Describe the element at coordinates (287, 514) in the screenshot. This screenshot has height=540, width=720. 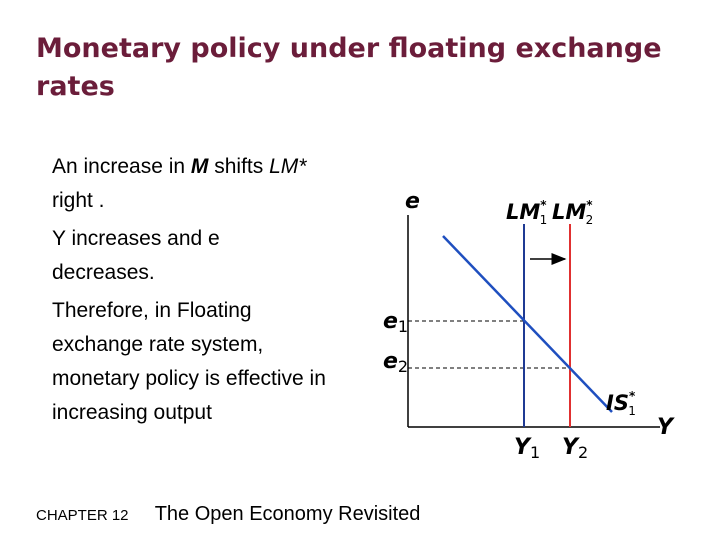
I see `book-title: The Open Economy Revisited` at that location.